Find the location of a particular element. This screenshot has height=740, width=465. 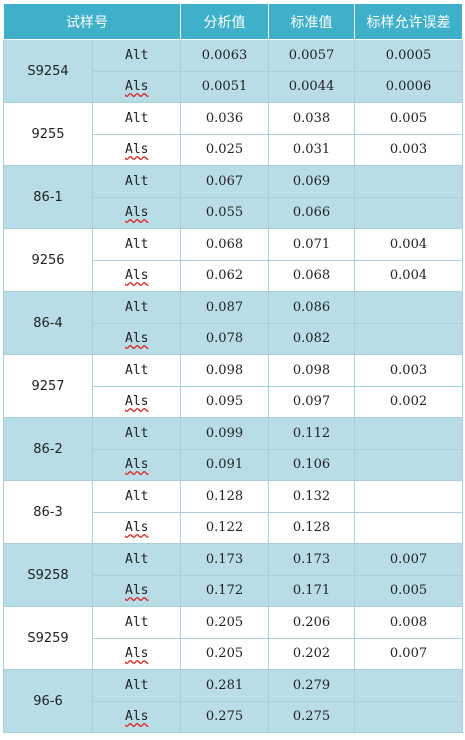

standard-value-cell: 0.112 is located at coordinates (311, 433).